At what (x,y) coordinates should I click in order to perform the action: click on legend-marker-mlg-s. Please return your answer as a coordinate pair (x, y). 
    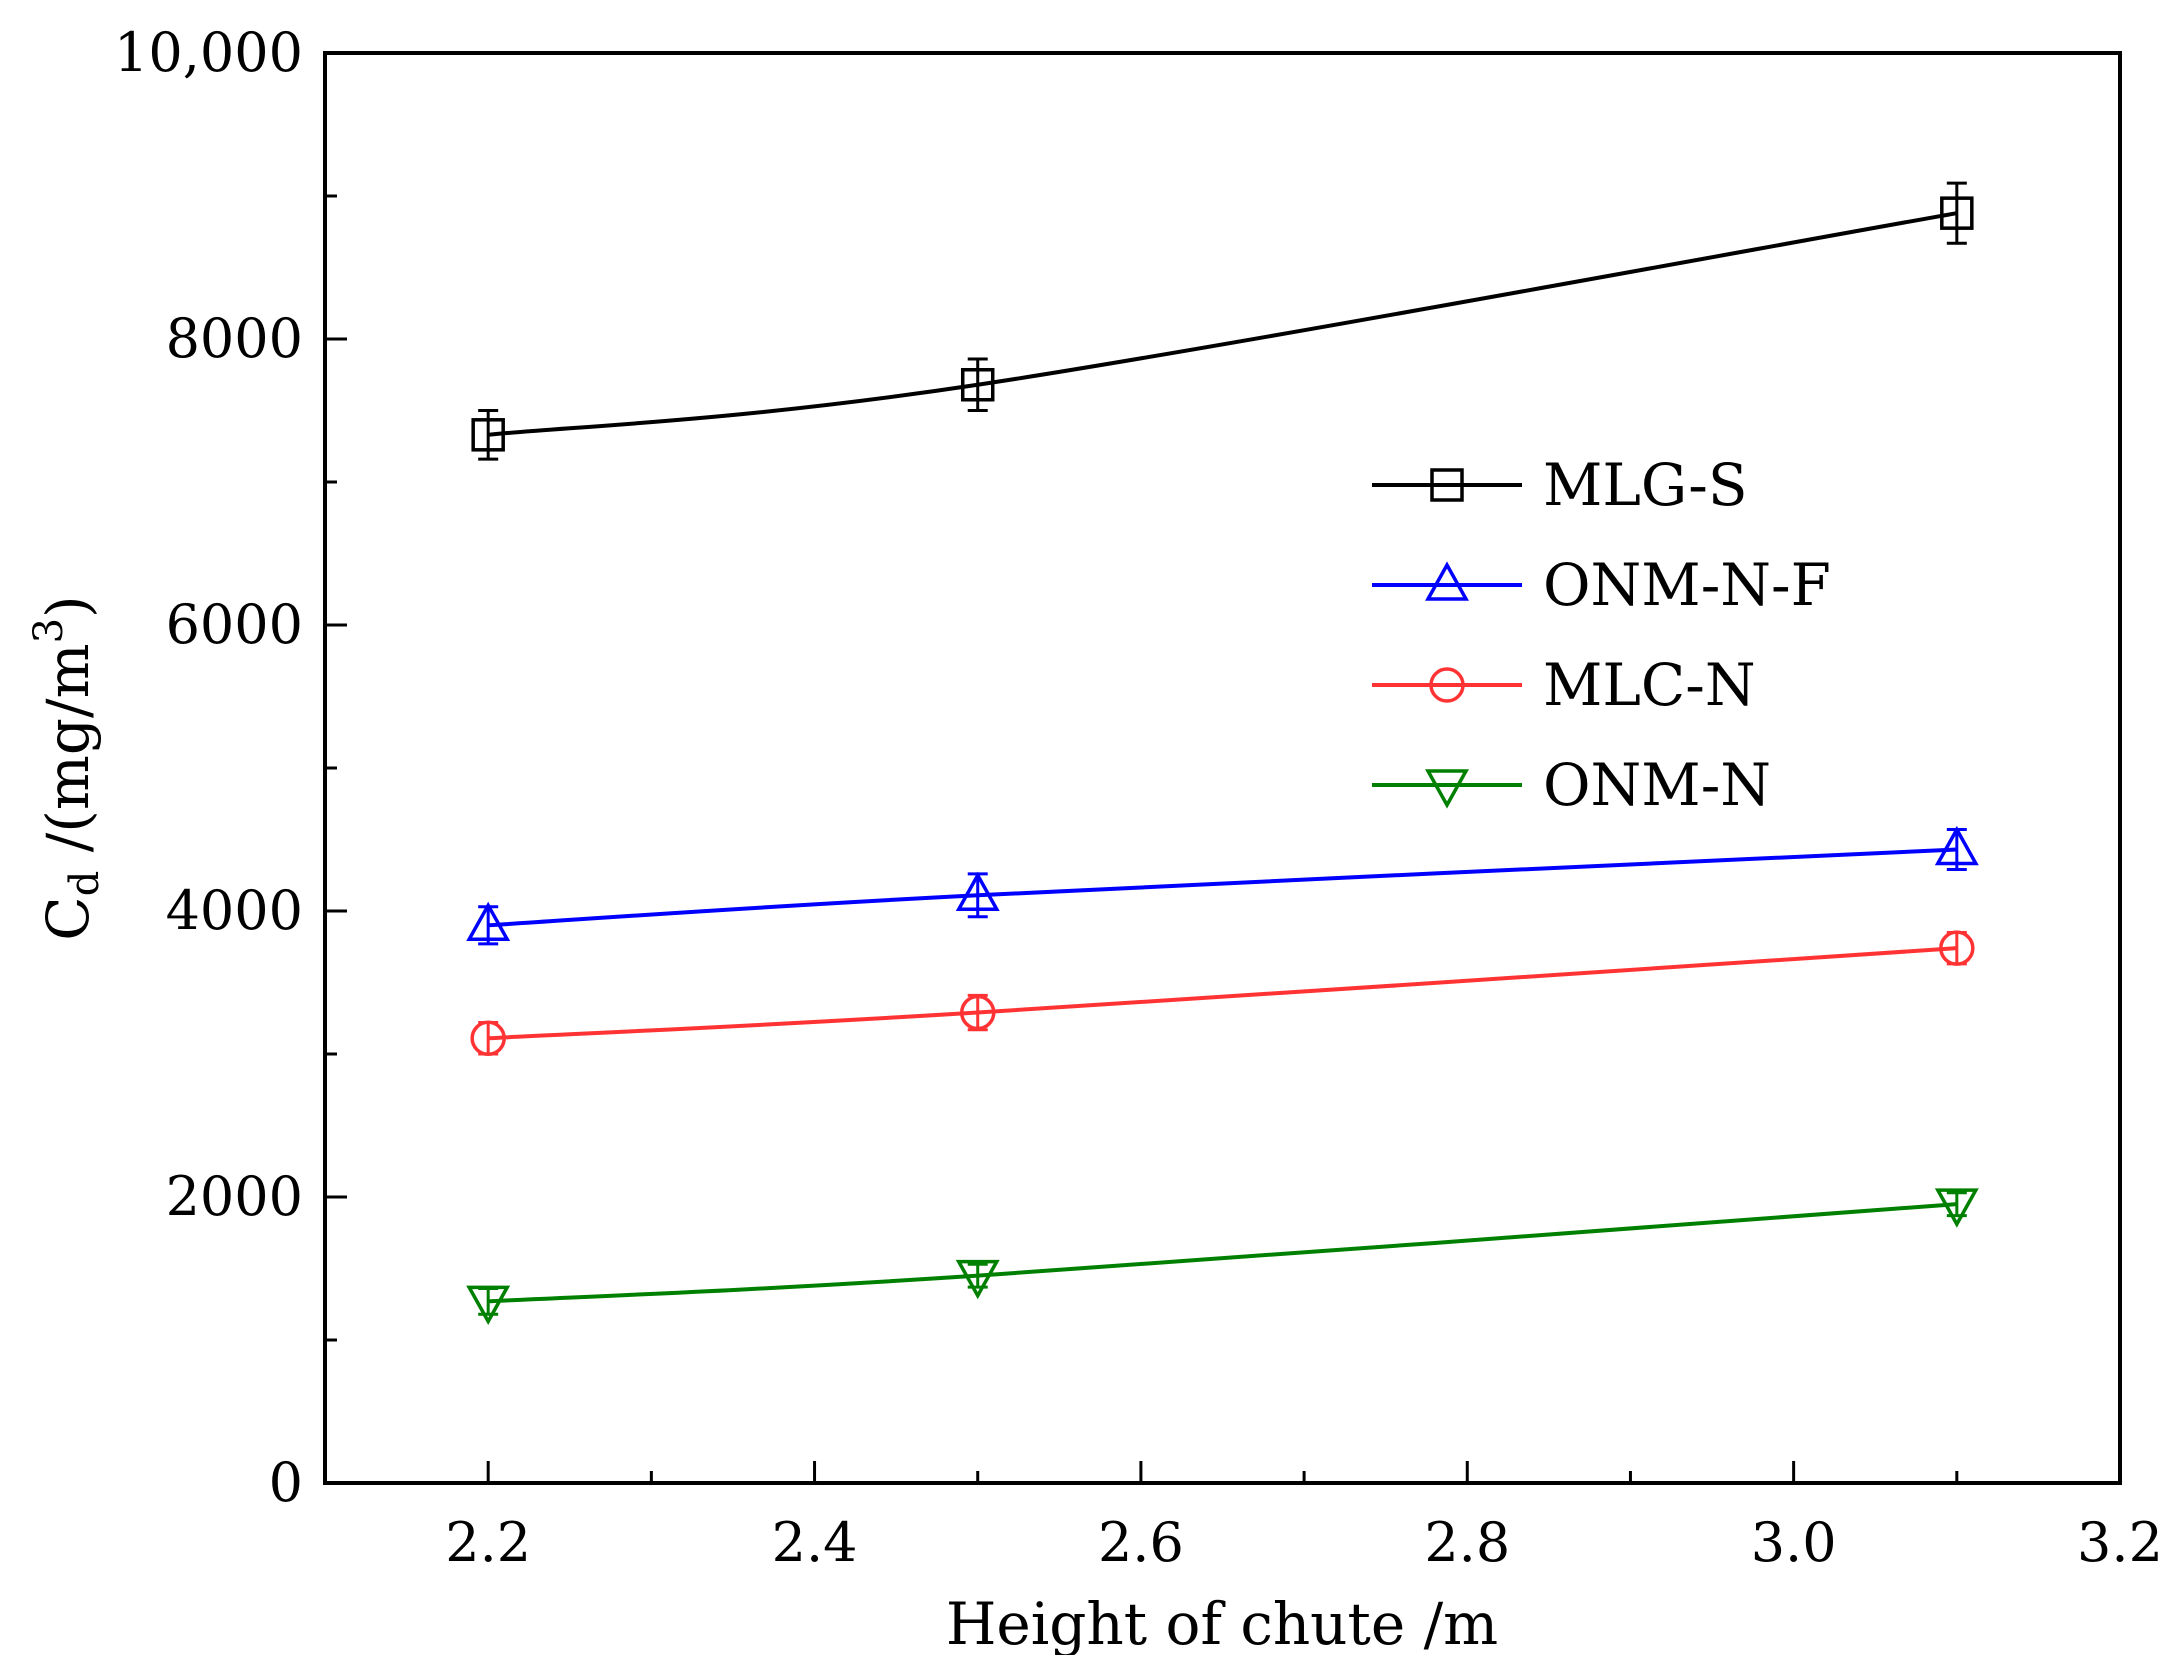
    Looking at the image, I should click on (1447, 485).